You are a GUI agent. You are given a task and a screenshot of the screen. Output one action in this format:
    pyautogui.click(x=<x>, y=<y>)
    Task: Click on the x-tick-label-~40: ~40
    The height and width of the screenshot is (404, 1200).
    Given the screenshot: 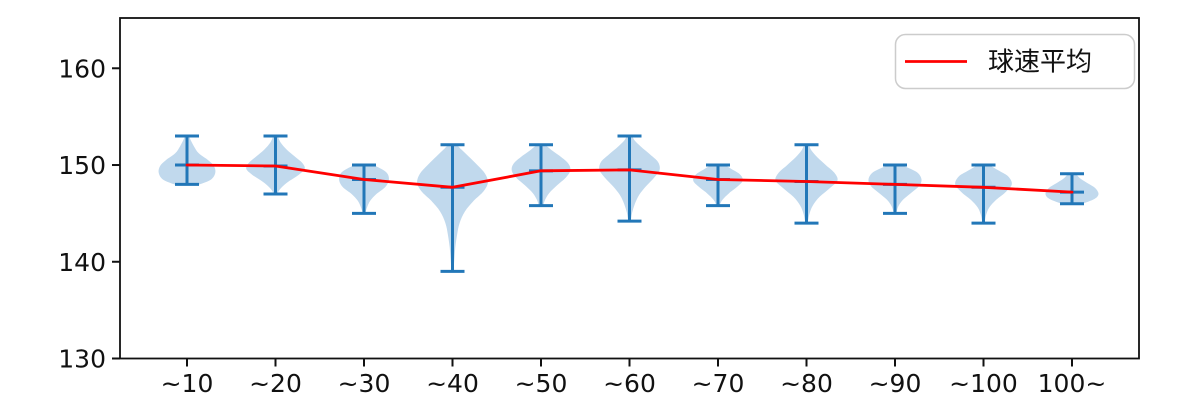 What is the action you would take?
    pyautogui.click(x=452, y=383)
    